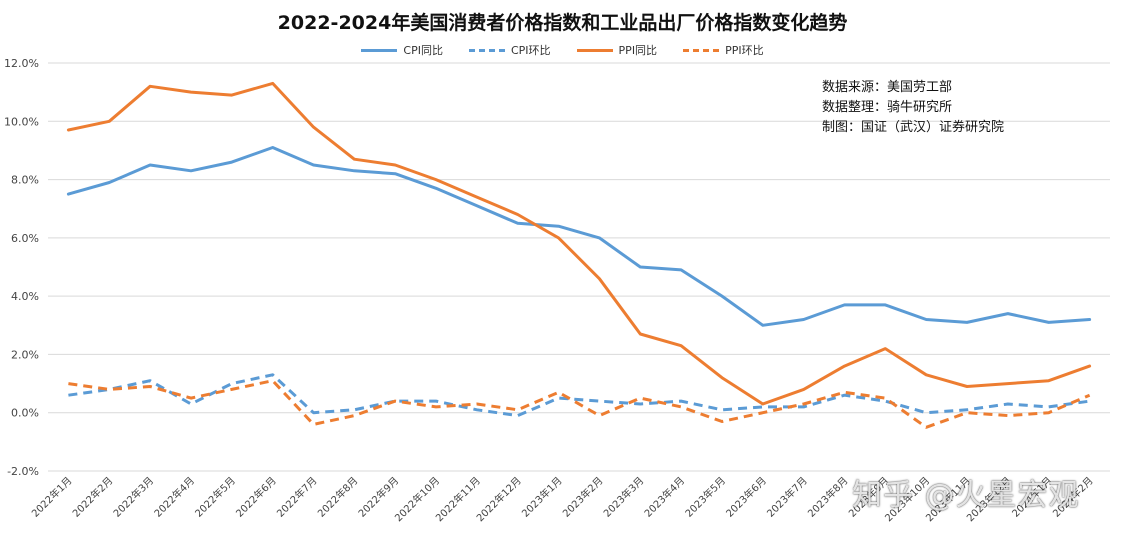 Image resolution: width=1125 pixels, height=535 pixels. Describe the element at coordinates (25, 296) in the screenshot. I see `y-tick-label: 4.0%` at that location.